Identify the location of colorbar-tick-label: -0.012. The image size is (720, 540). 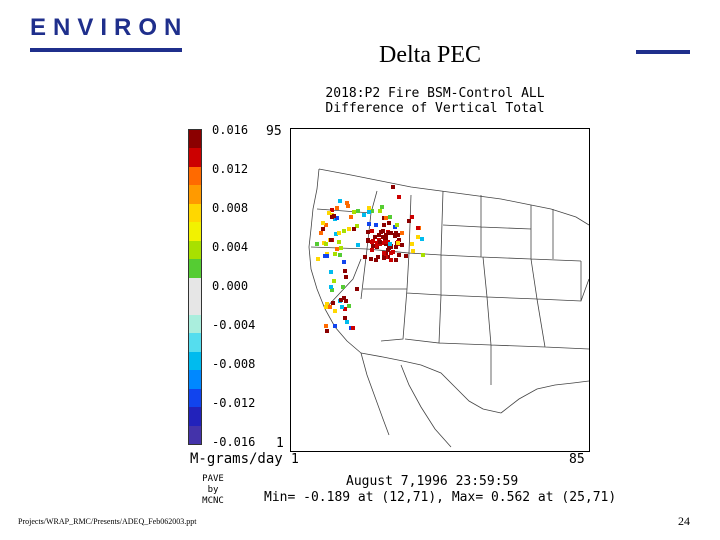
(234, 403).